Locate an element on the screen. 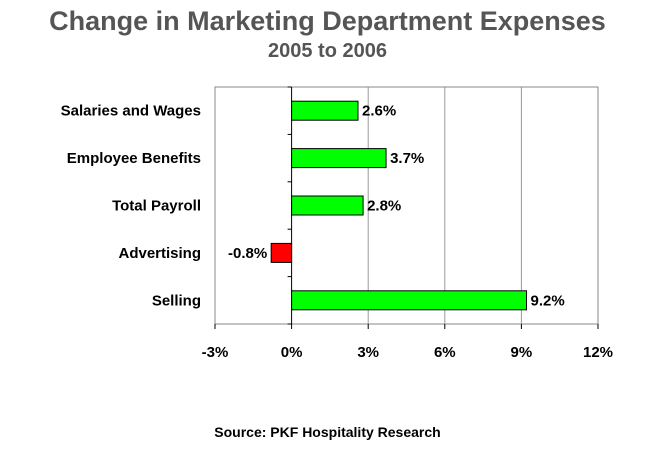 This screenshot has height=452, width=655. chart-subtitle: 2005 to 2006 is located at coordinates (327, 51).